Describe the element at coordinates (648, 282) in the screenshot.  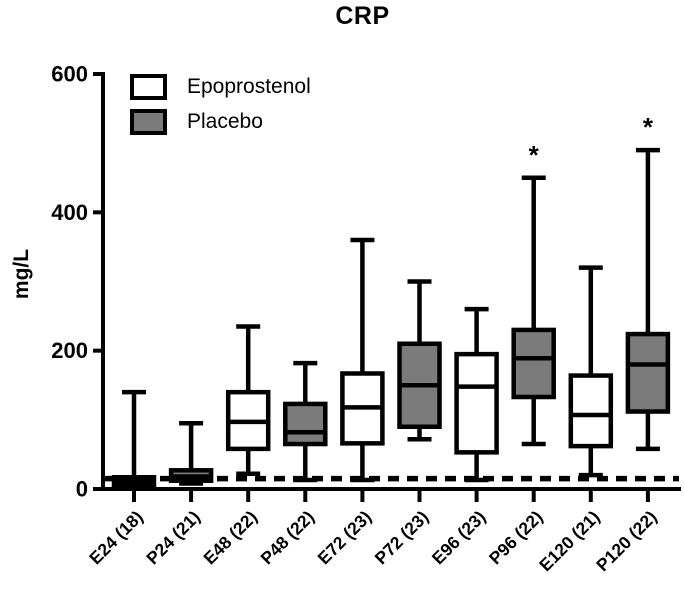
I see `boxplot-p120-22: *` at that location.